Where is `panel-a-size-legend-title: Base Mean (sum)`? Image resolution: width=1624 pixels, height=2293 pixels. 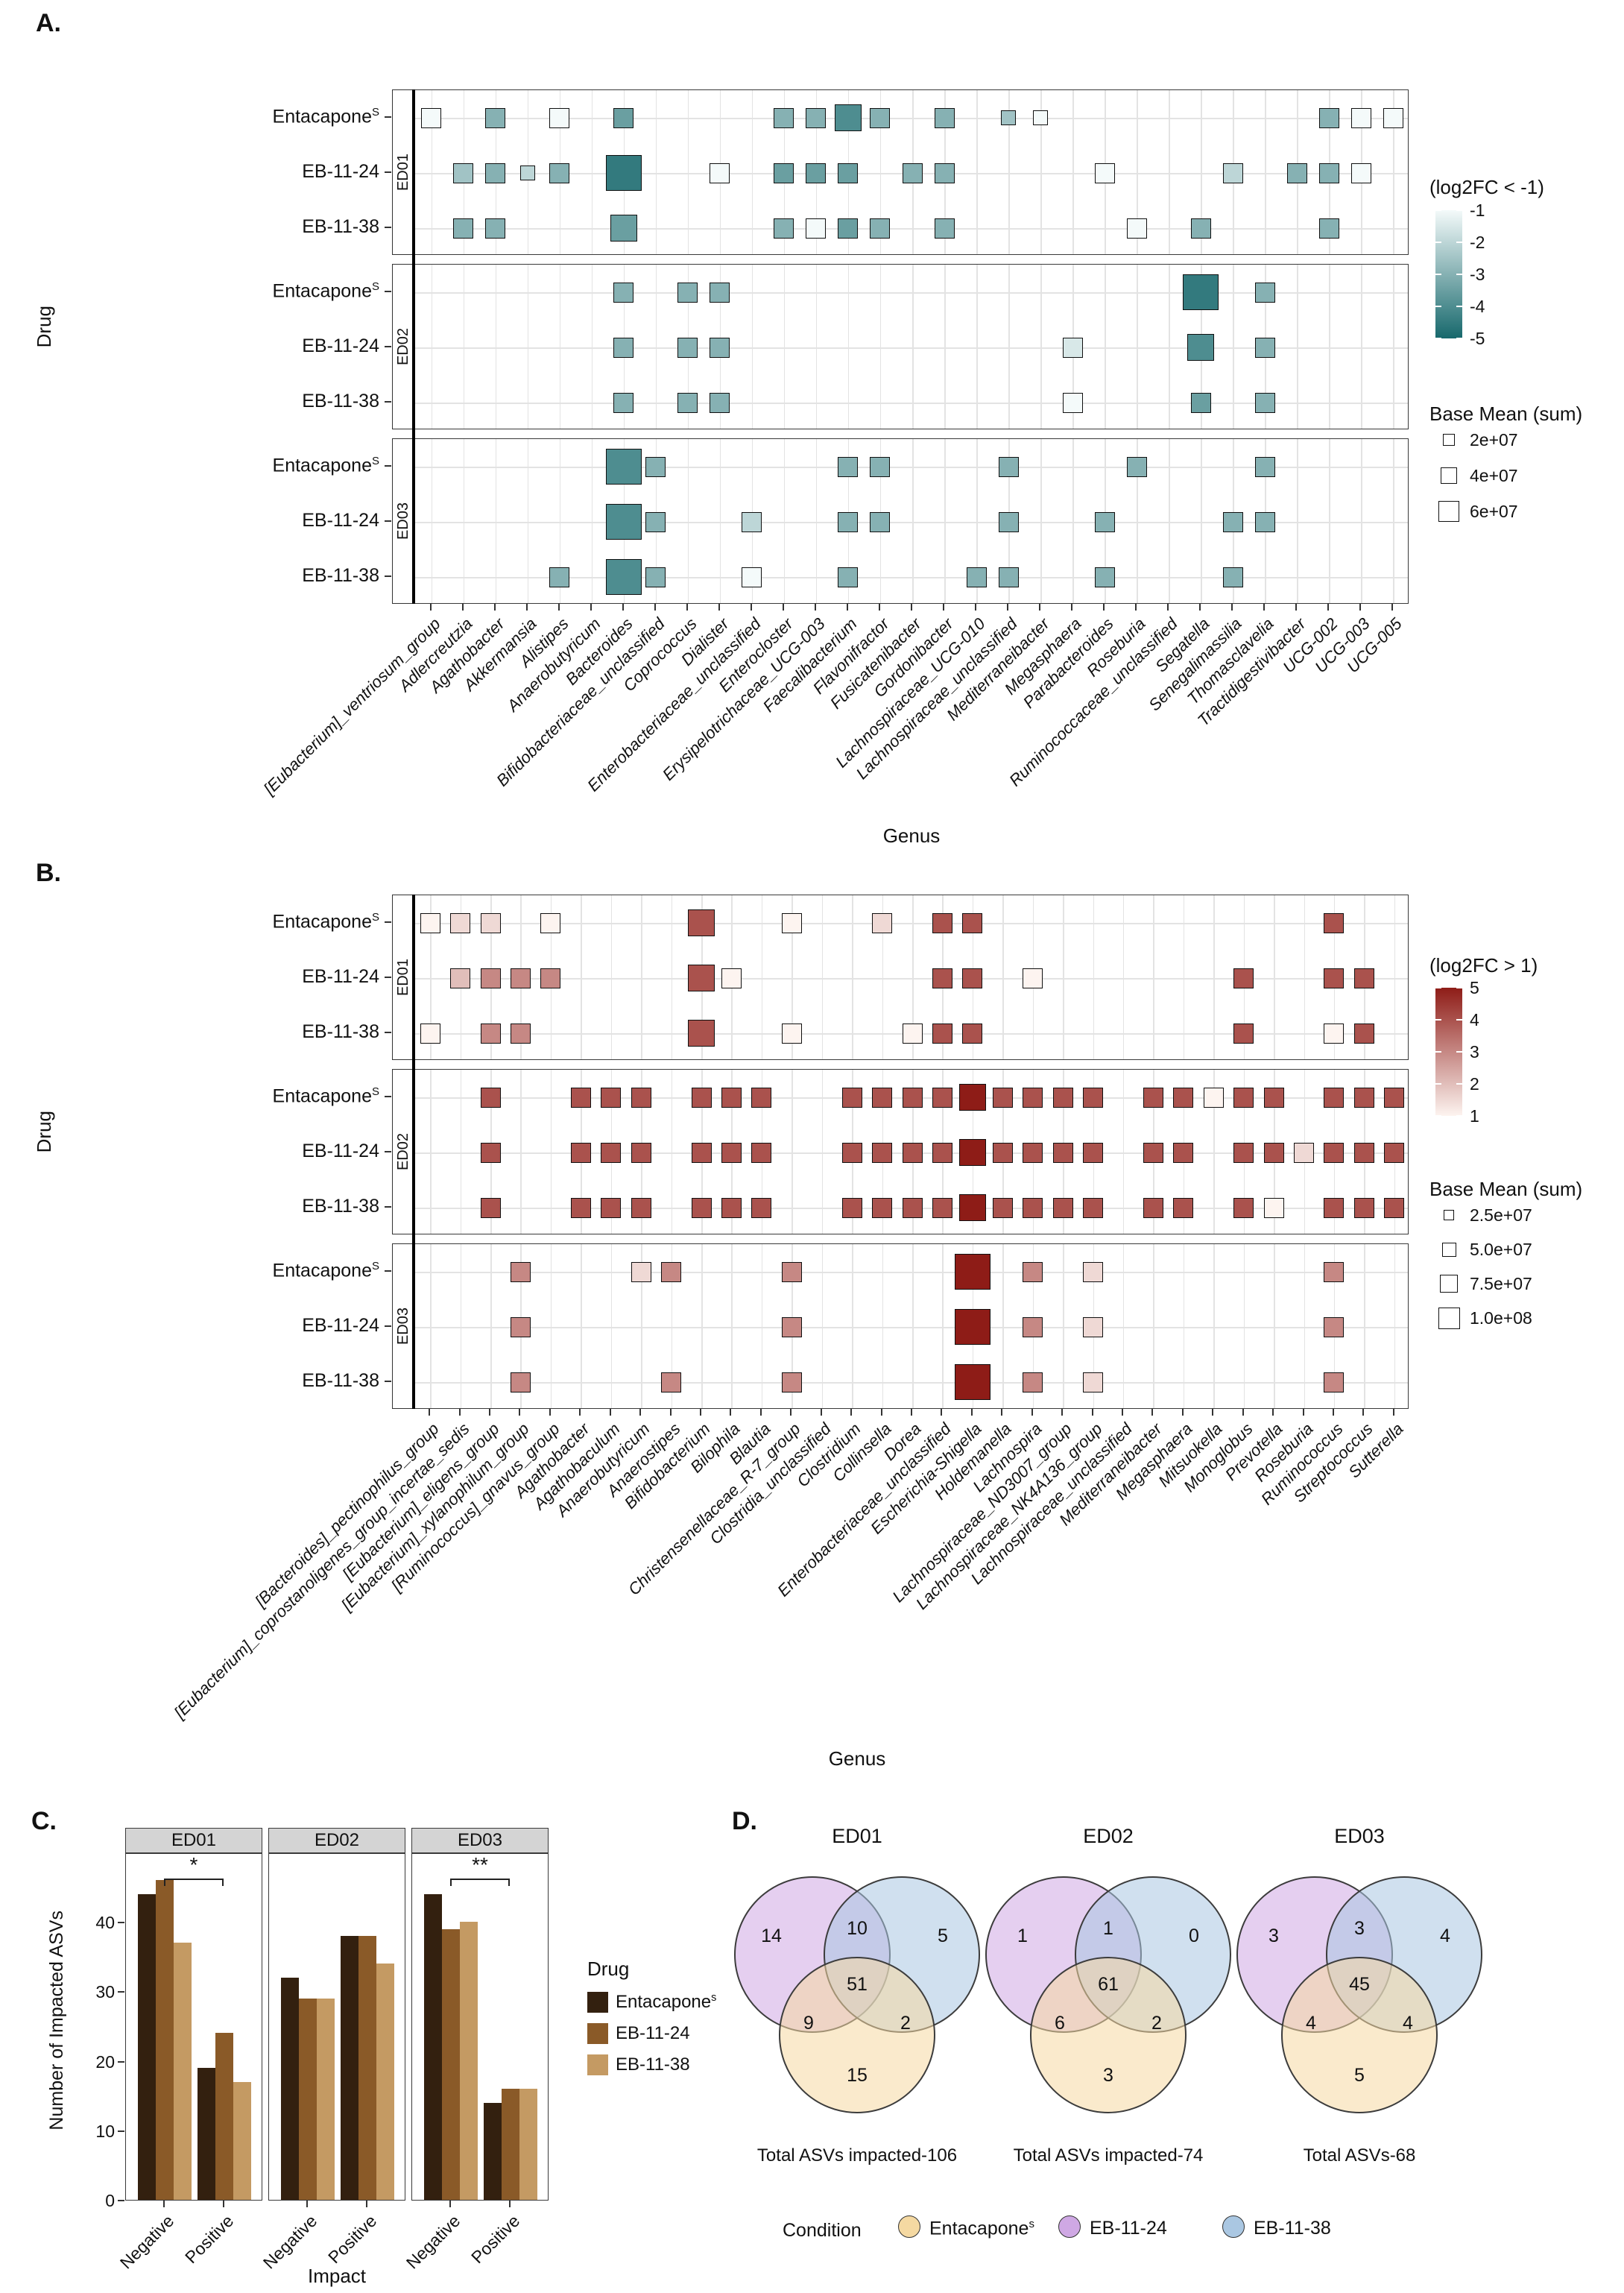 panel-a-size-legend-title: Base Mean (sum) is located at coordinates (1506, 414).